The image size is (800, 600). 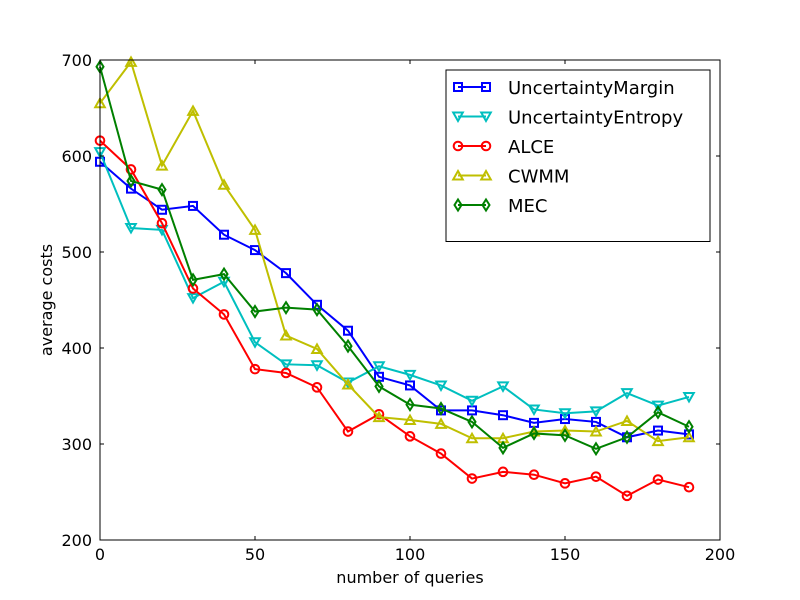 What do you see at coordinates (46, 300) in the screenshot?
I see `y-axis-label: average costs` at bounding box center [46, 300].